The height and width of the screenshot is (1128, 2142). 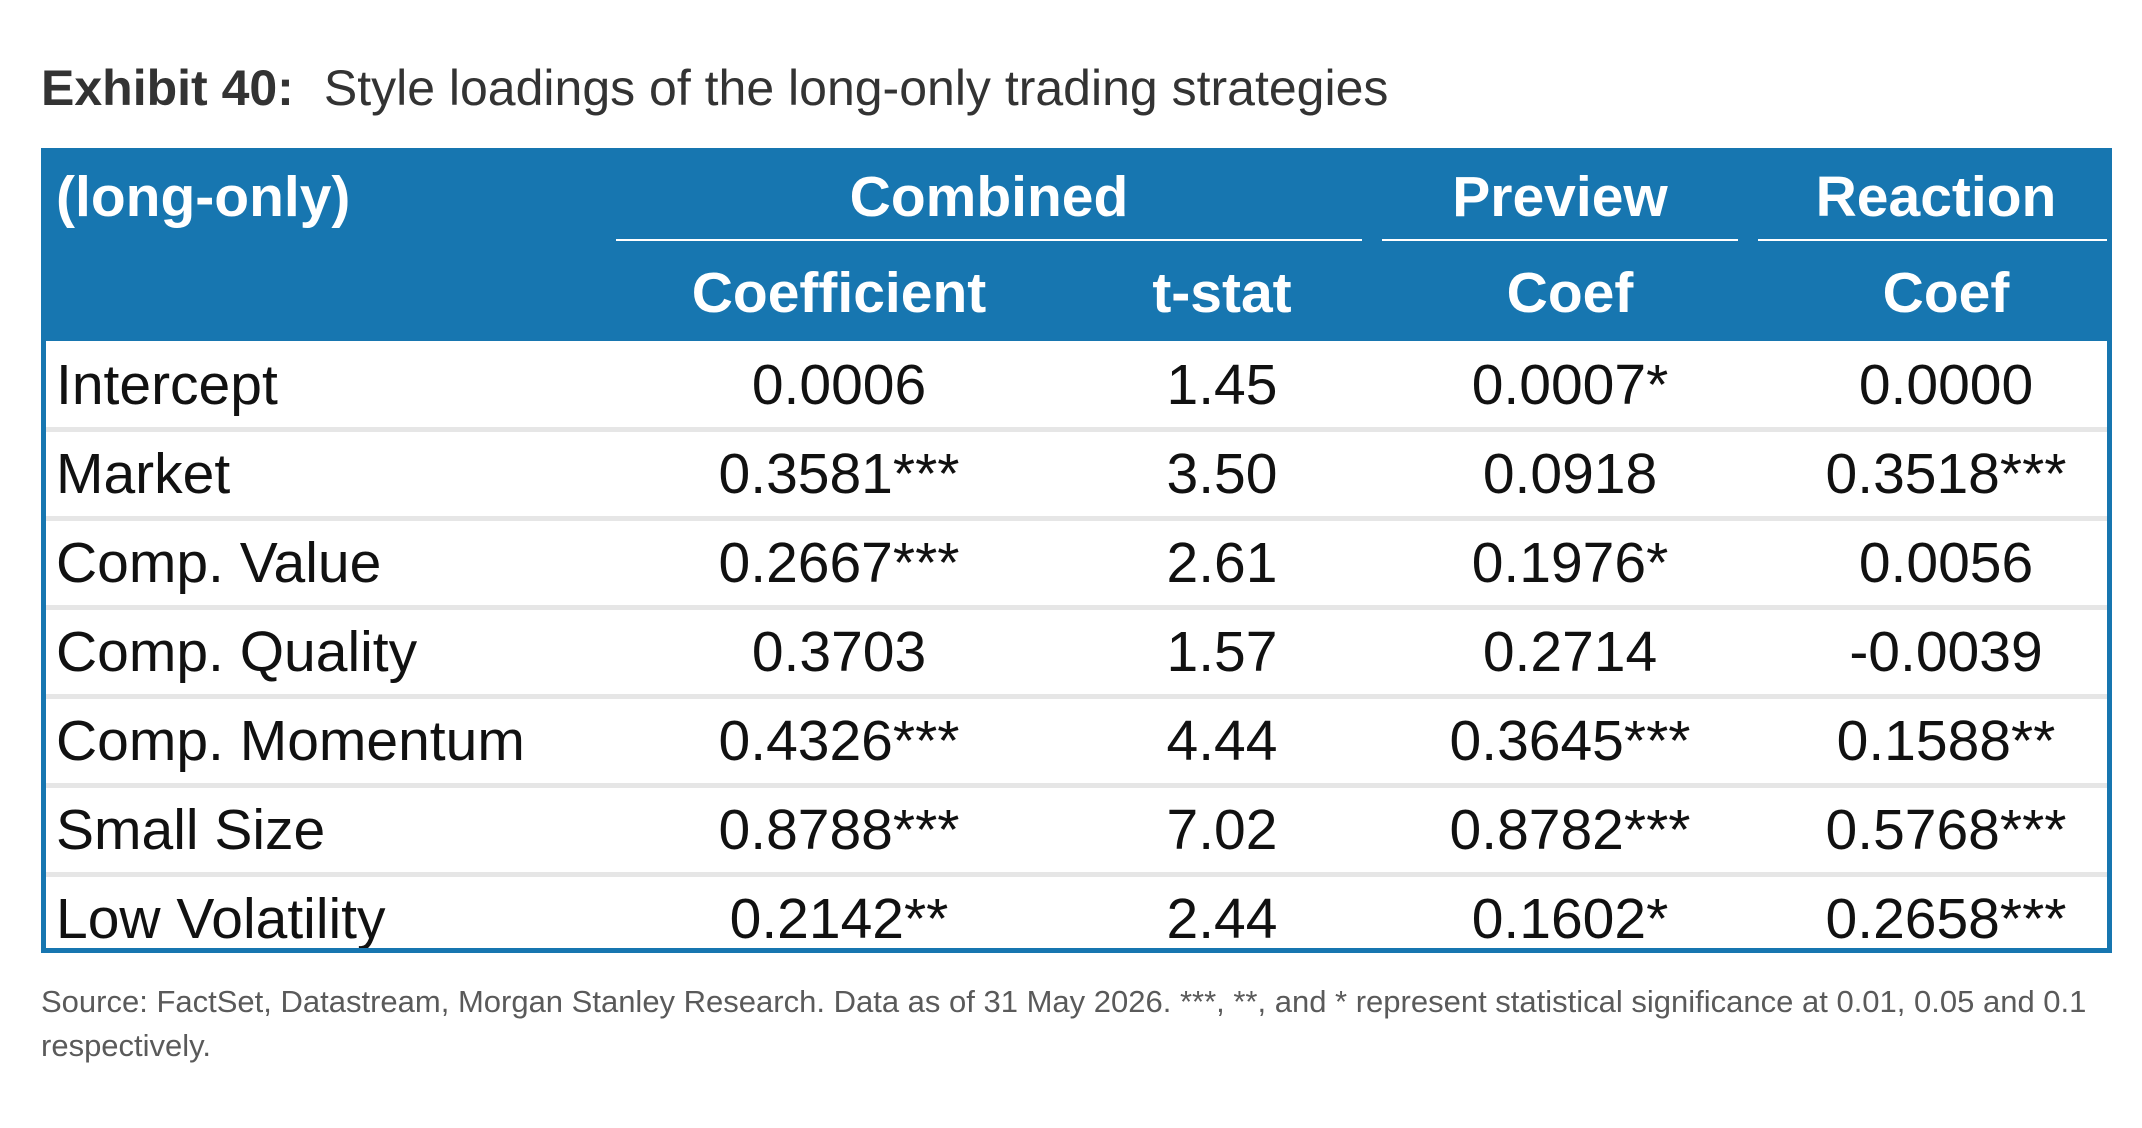 What do you see at coordinates (839, 474) in the screenshot?
I see `combined-coefficient-cell: 0.3581***` at bounding box center [839, 474].